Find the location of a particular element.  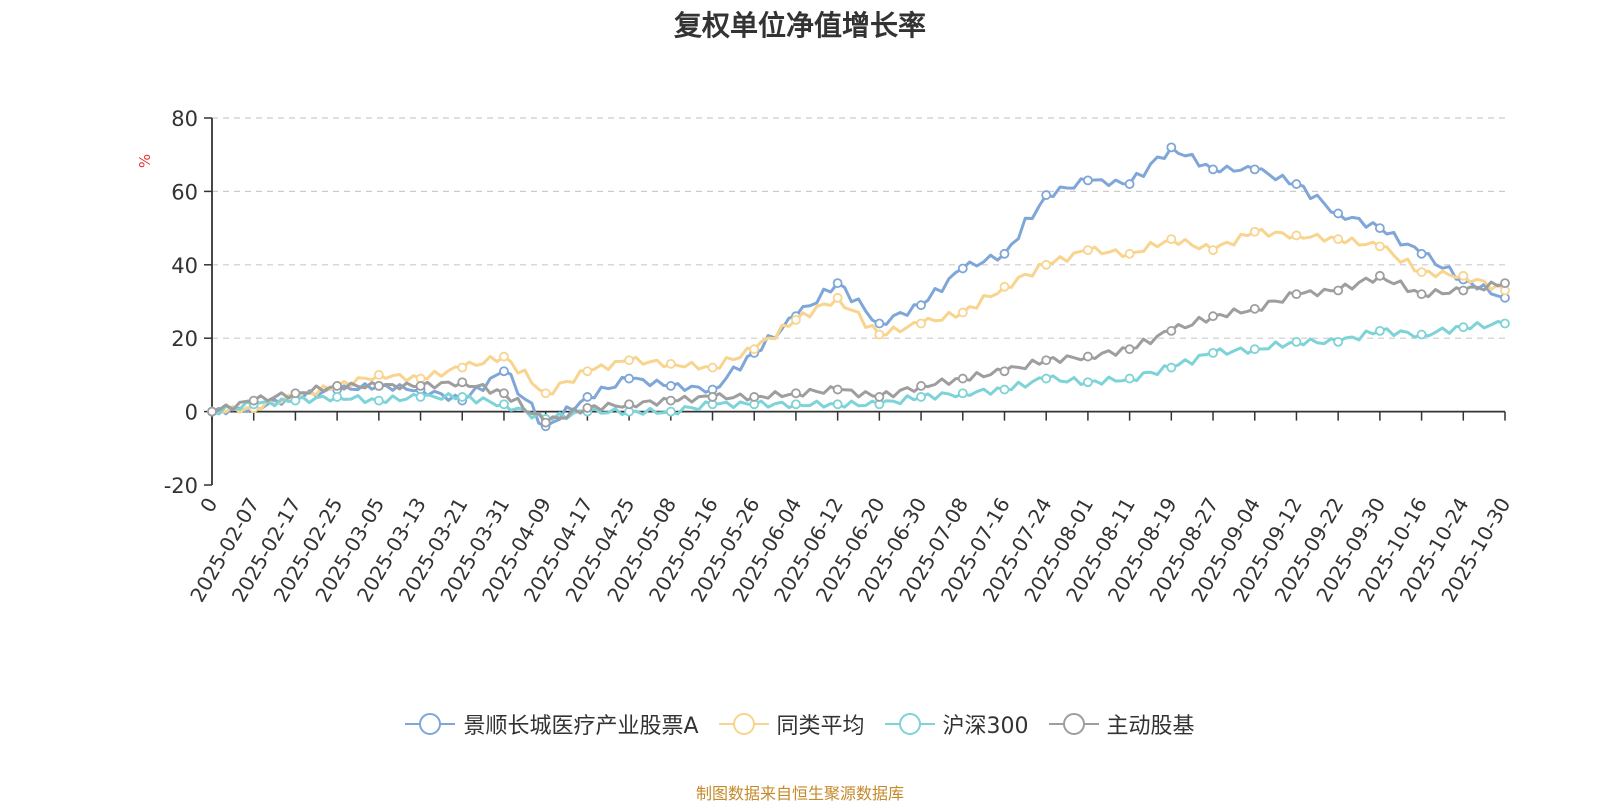

legend-item: 景顺长城医疗产业股票A is located at coordinates (552, 724).